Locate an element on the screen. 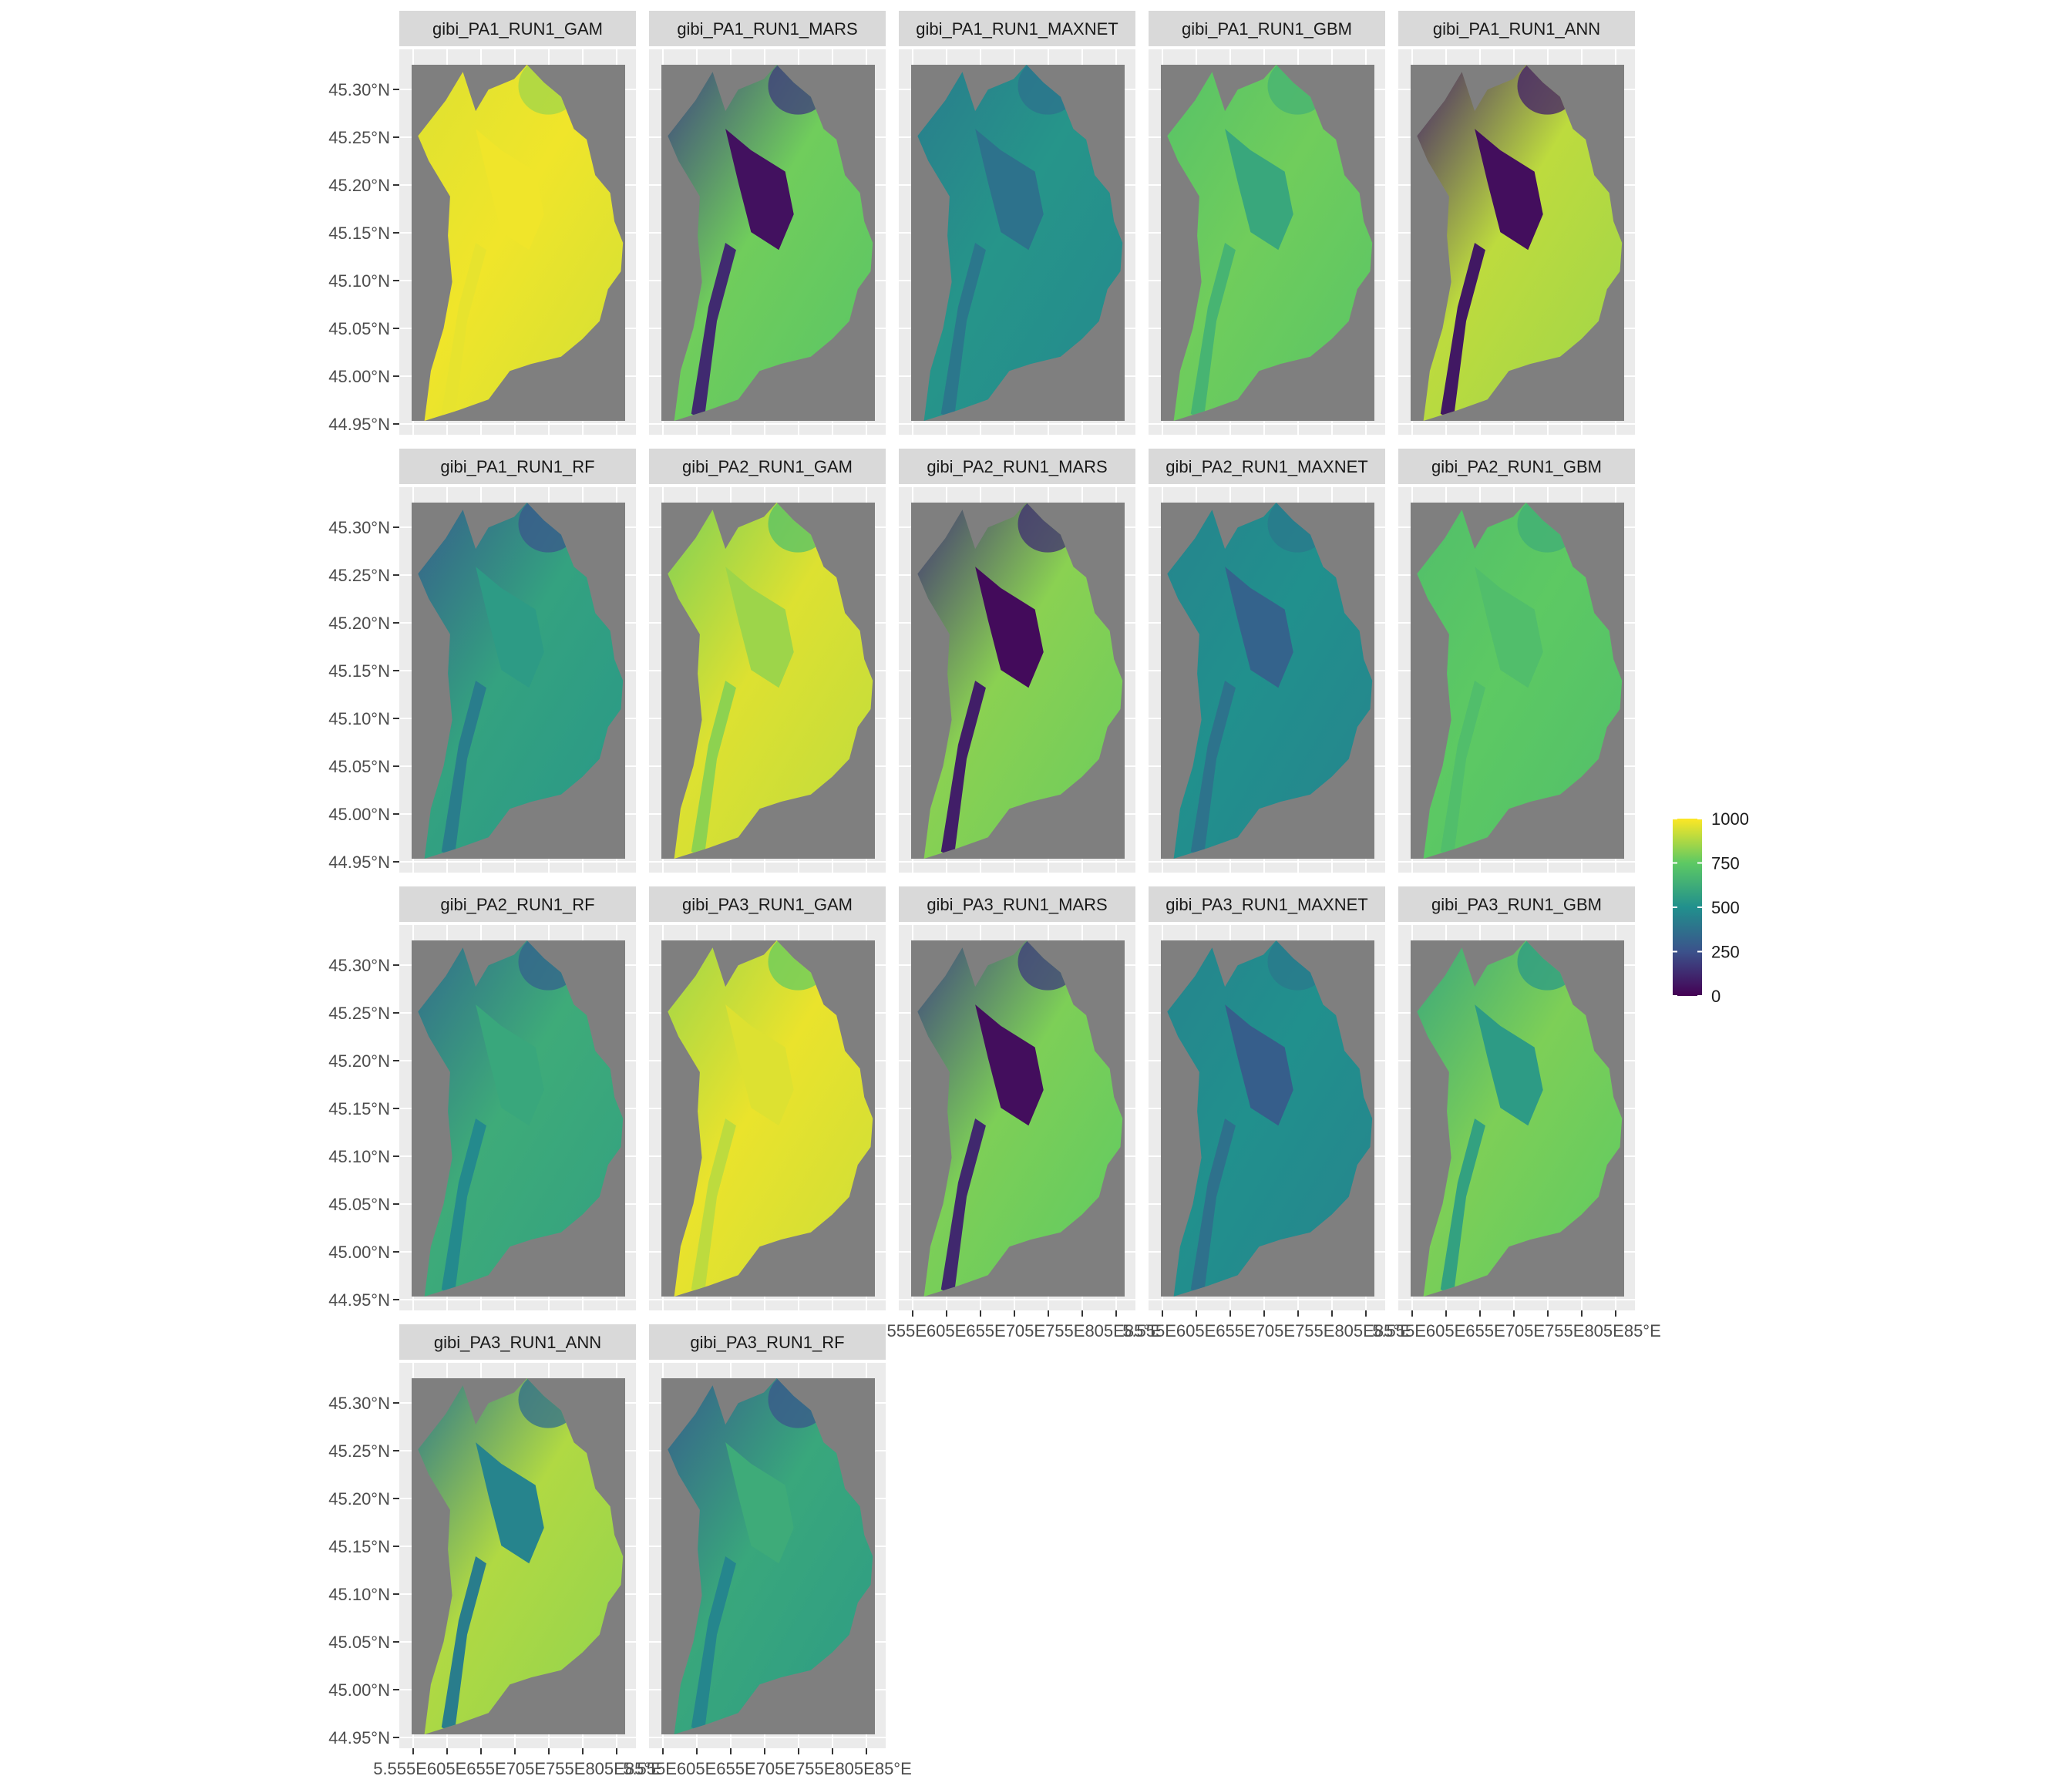  facet-title: gibi_PA3_RUN1_GAM is located at coordinates (768, 904).